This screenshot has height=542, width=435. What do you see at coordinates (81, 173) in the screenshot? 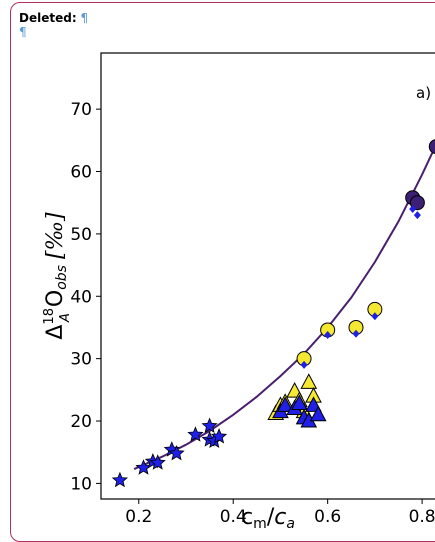
I see `y-tick-label: 60` at bounding box center [81, 173].